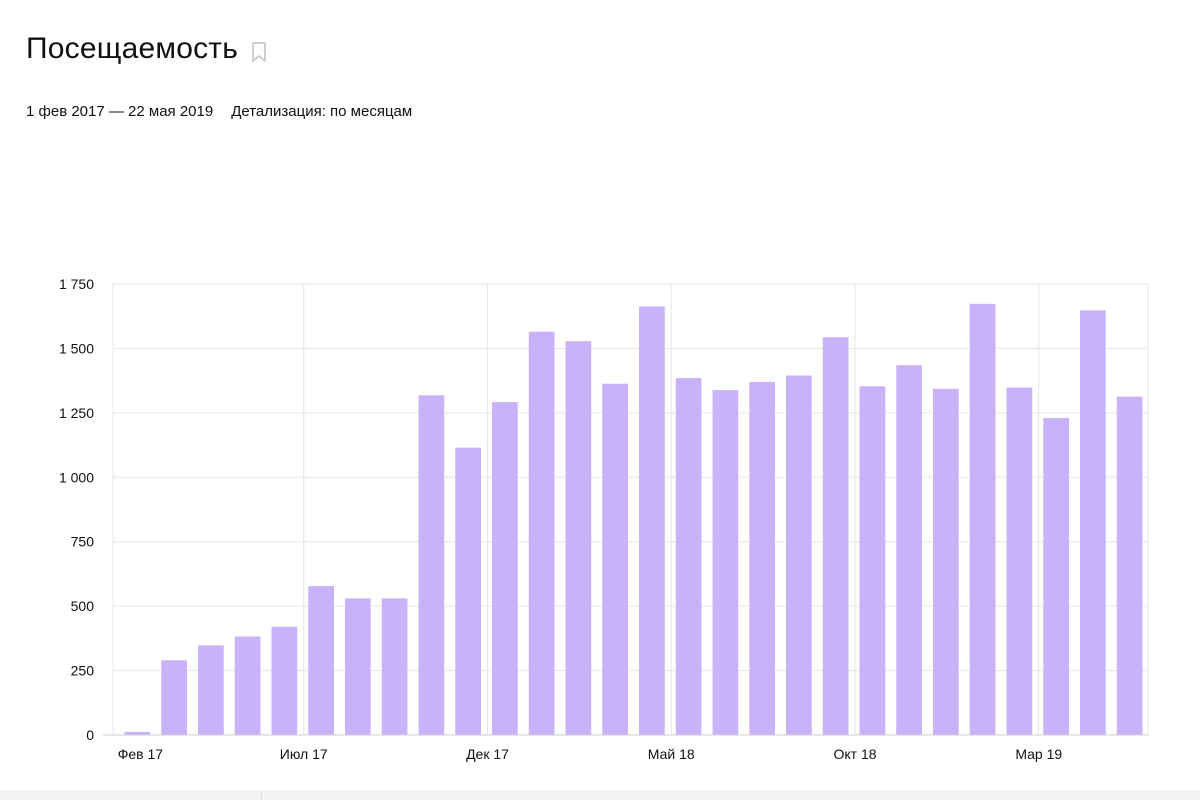 Image resolution: width=1200 pixels, height=800 pixels. Describe the element at coordinates (259, 52) in the screenshot. I see `bookmark-icon` at that location.